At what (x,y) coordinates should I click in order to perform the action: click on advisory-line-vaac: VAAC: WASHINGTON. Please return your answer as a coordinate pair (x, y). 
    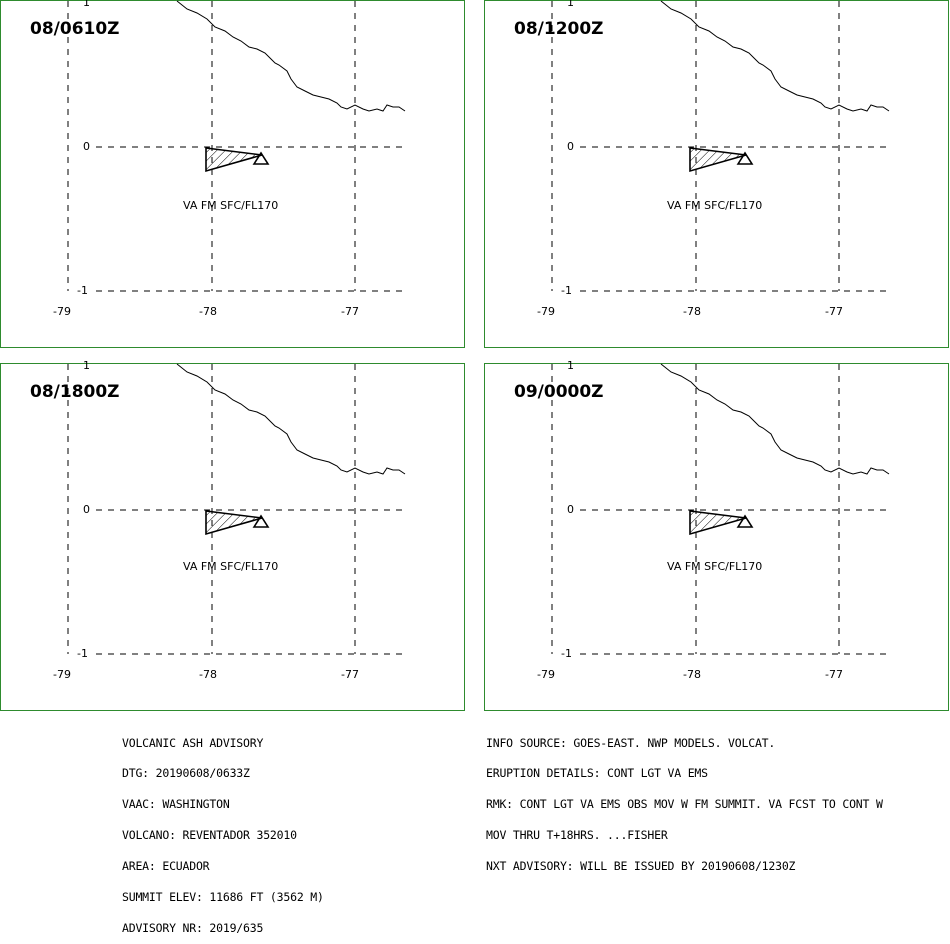
    Looking at the image, I should click on (176, 804).